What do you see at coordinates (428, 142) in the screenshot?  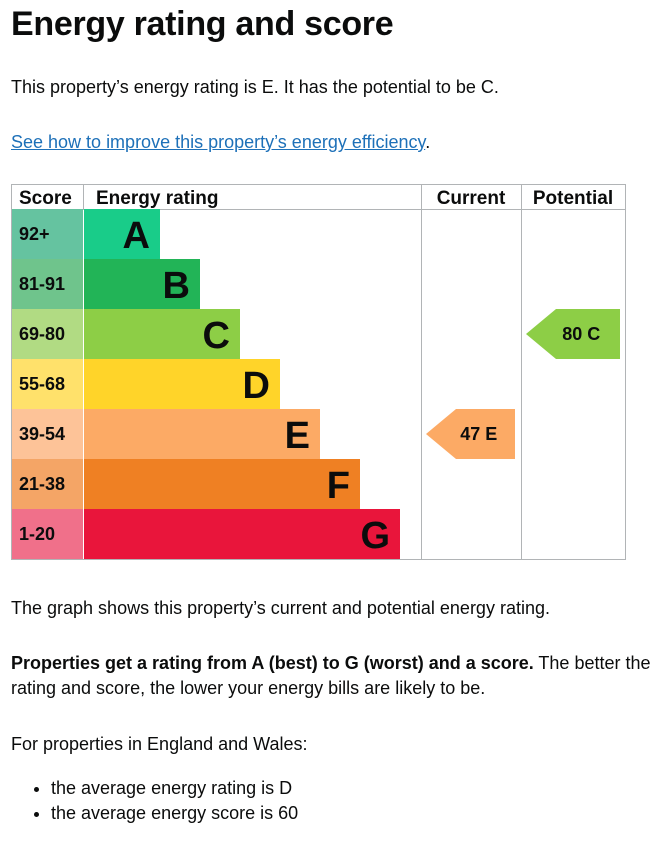 I see `link-suffix: .` at bounding box center [428, 142].